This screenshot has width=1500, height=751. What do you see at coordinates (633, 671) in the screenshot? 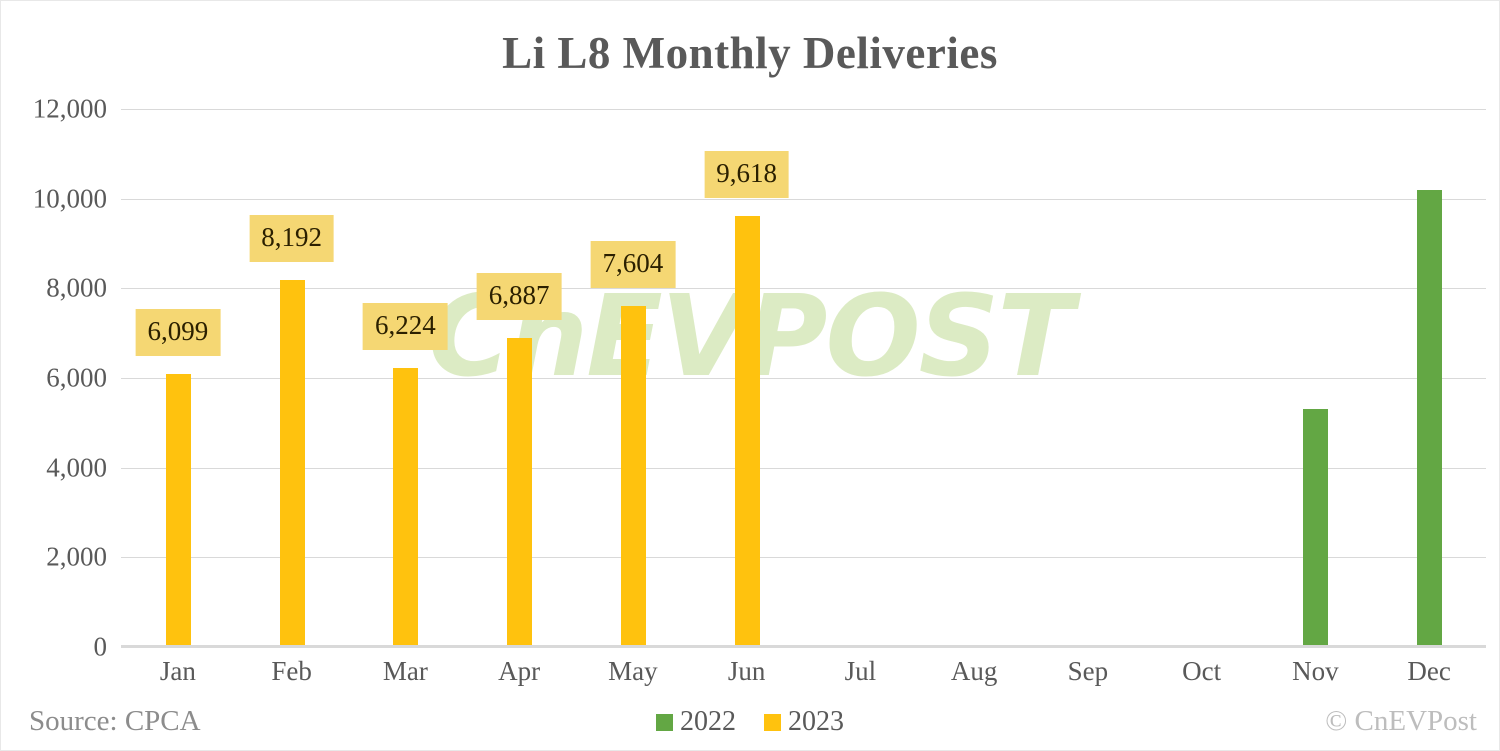
I see `x-axis-tick-may: May` at bounding box center [633, 671].